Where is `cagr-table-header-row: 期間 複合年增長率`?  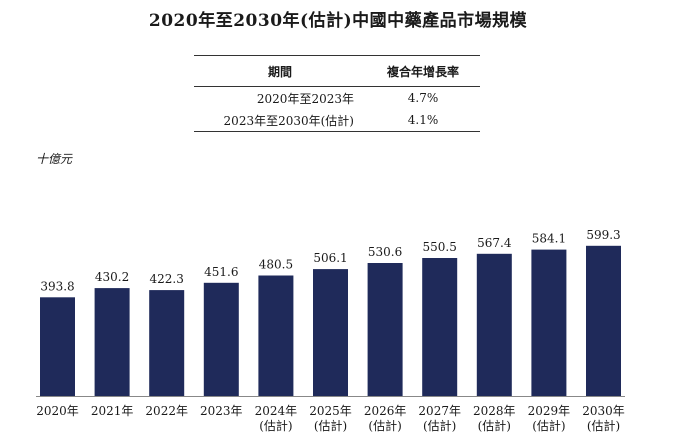
cagr-table-header-row: 期間 複合年增長率 is located at coordinates (337, 71).